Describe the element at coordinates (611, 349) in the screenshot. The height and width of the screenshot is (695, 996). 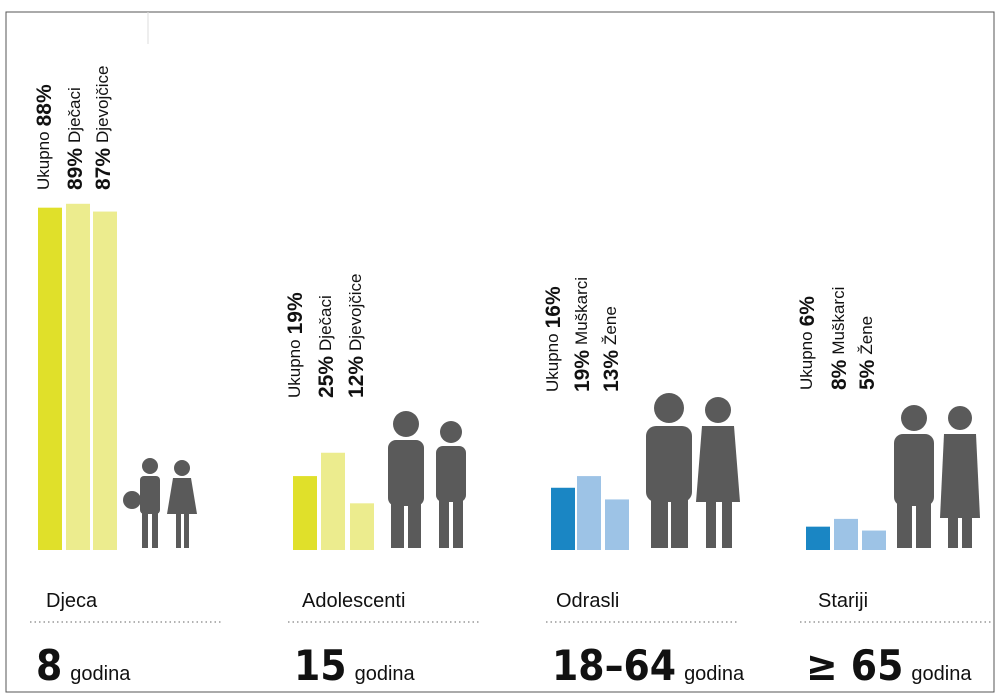
I see `bar-label: 13% Žene` at that location.